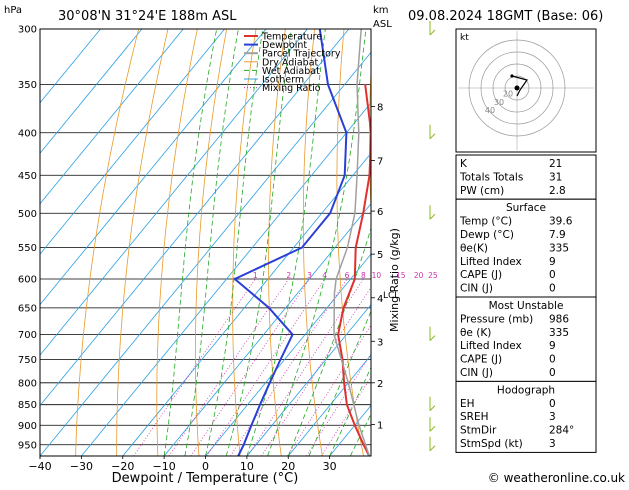 The height and width of the screenshot is (490, 629). Describe the element at coordinates (147, 16) in the screenshot. I see `station-title: 30°08'N 31°24'E 188m ASL` at that location.